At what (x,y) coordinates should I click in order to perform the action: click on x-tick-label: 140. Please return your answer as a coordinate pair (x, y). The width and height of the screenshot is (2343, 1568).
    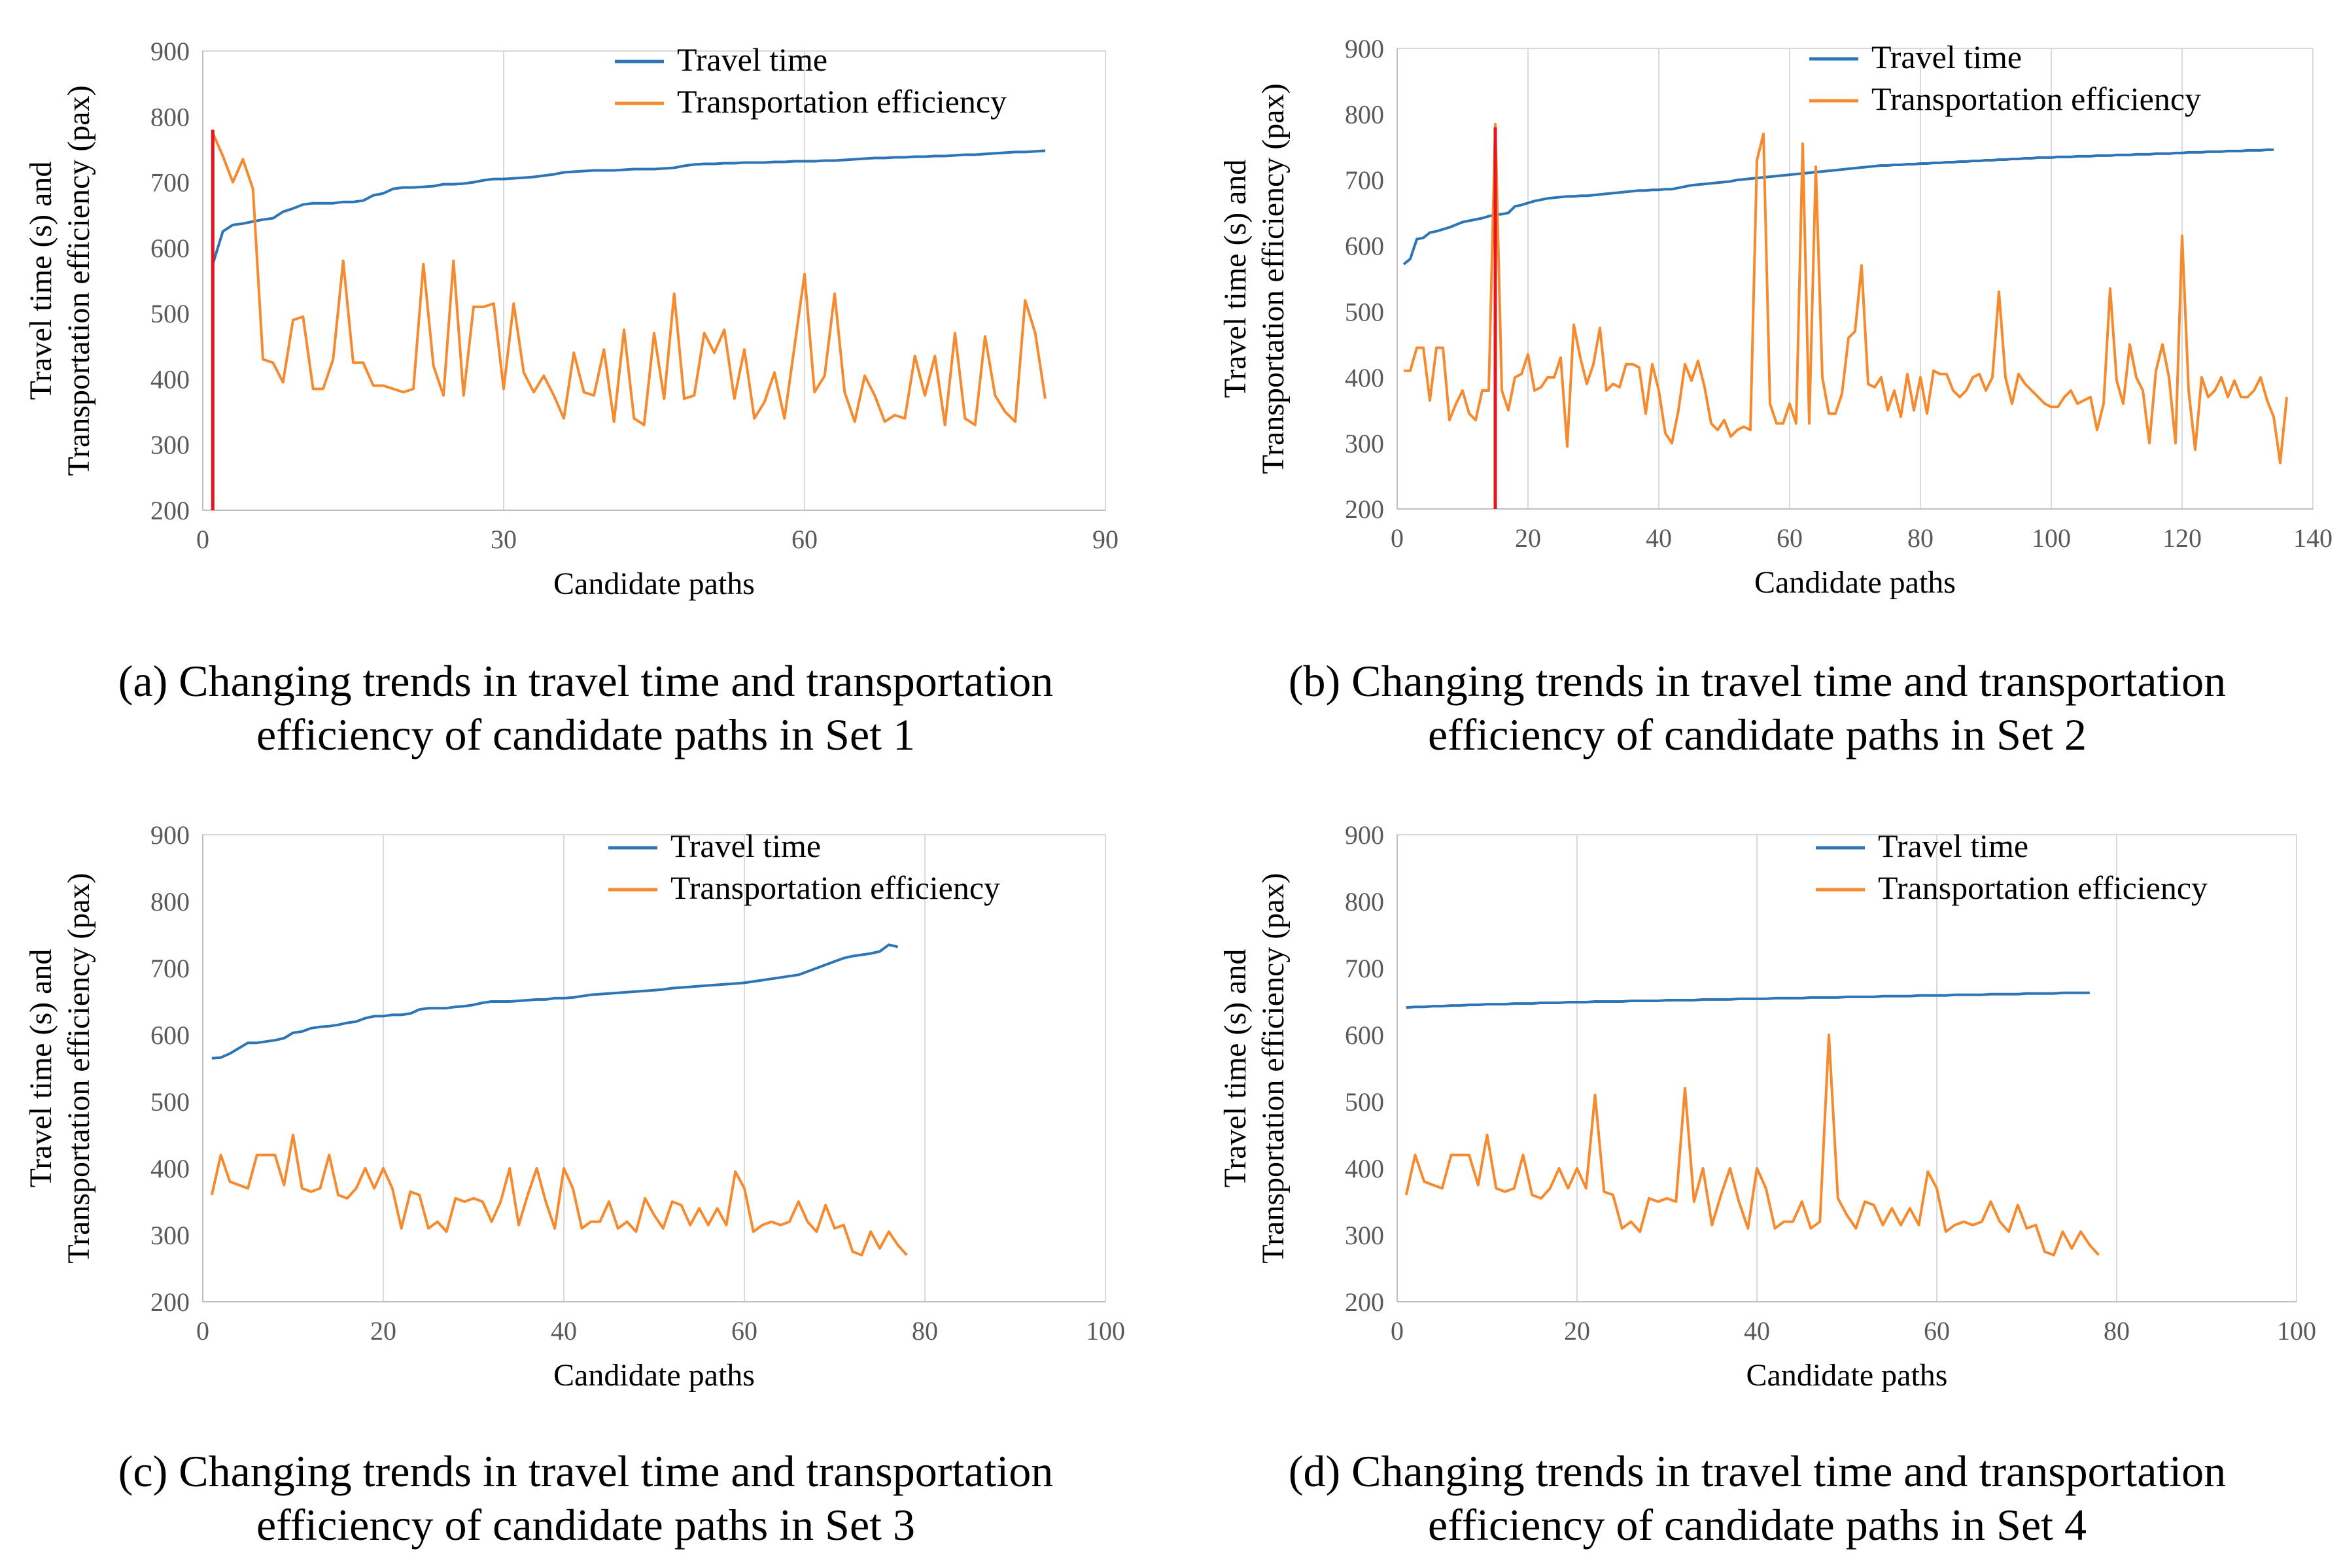
    Looking at the image, I should click on (2313, 538).